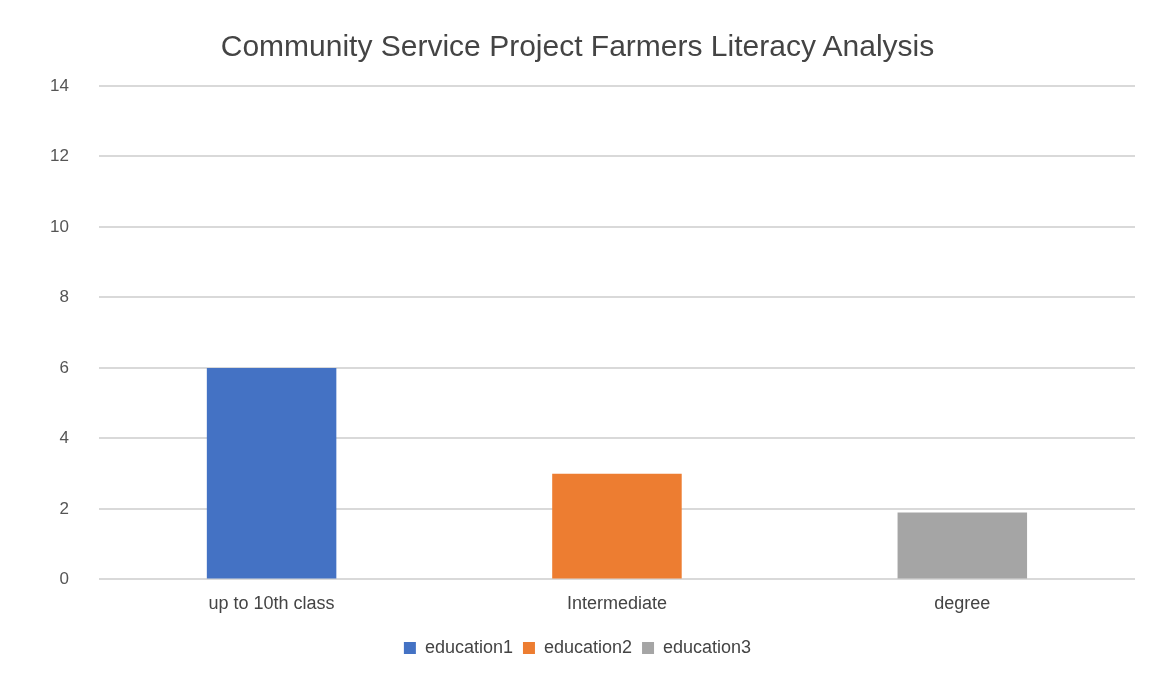  Describe the element at coordinates (962, 603) in the screenshot. I see `x-tick-label: degree` at that location.